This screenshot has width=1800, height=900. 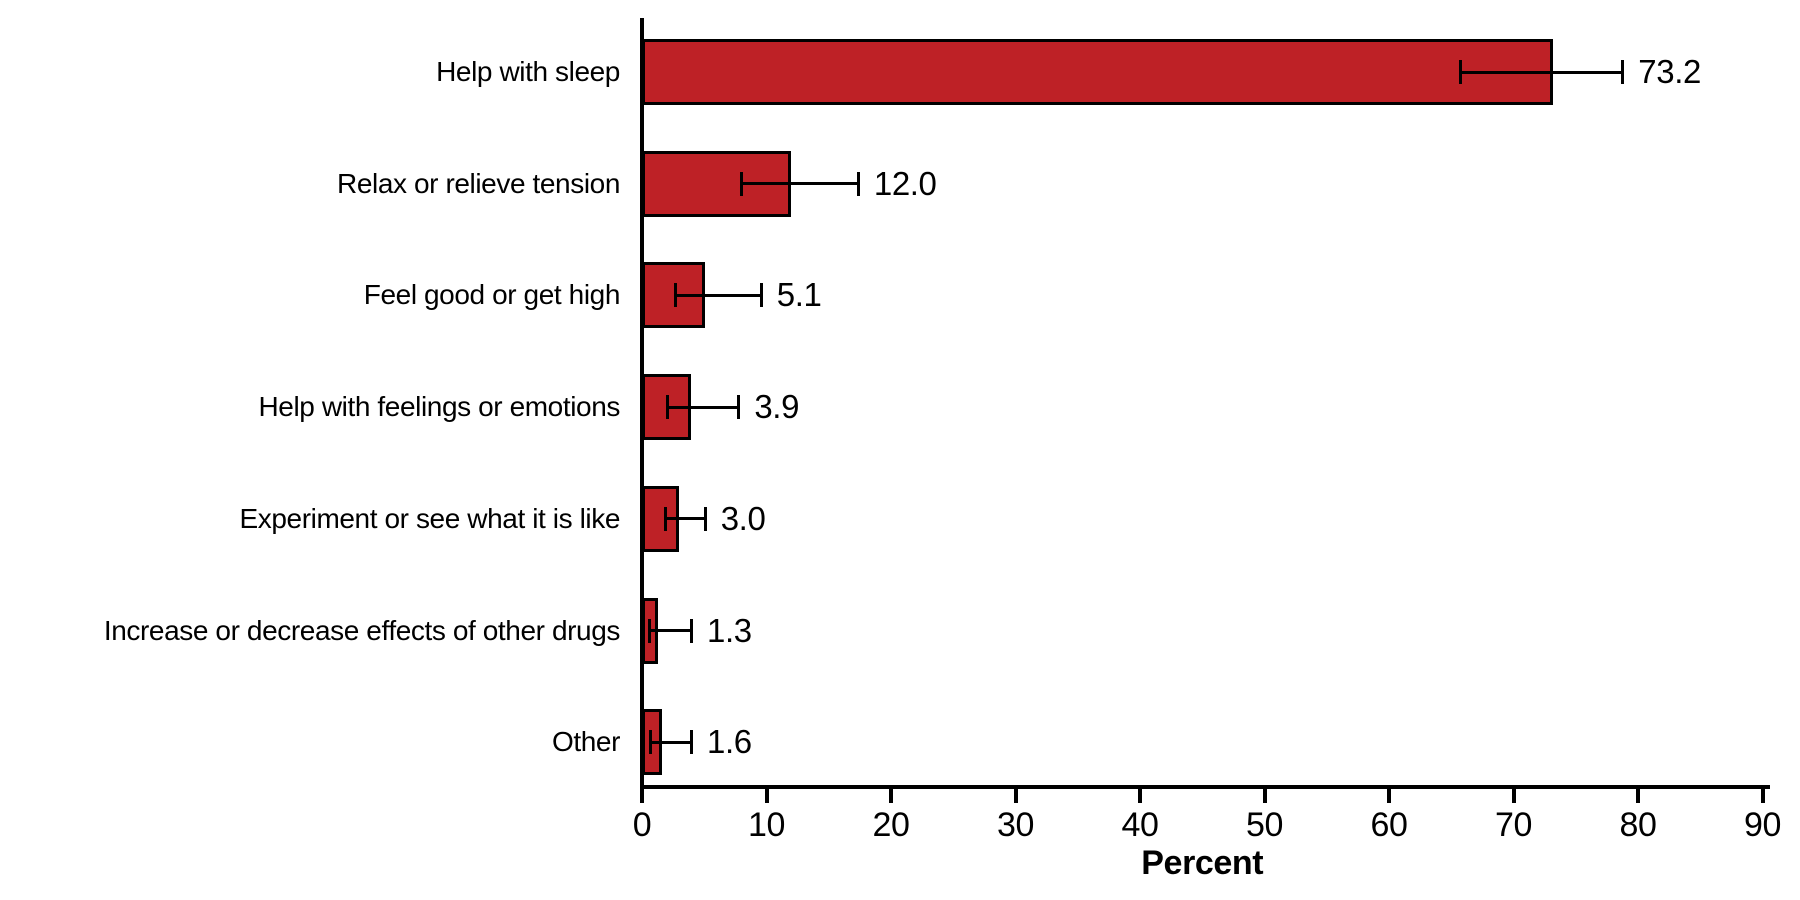 I want to click on category-label: Help with feelings or emotions, so click(x=439, y=407).